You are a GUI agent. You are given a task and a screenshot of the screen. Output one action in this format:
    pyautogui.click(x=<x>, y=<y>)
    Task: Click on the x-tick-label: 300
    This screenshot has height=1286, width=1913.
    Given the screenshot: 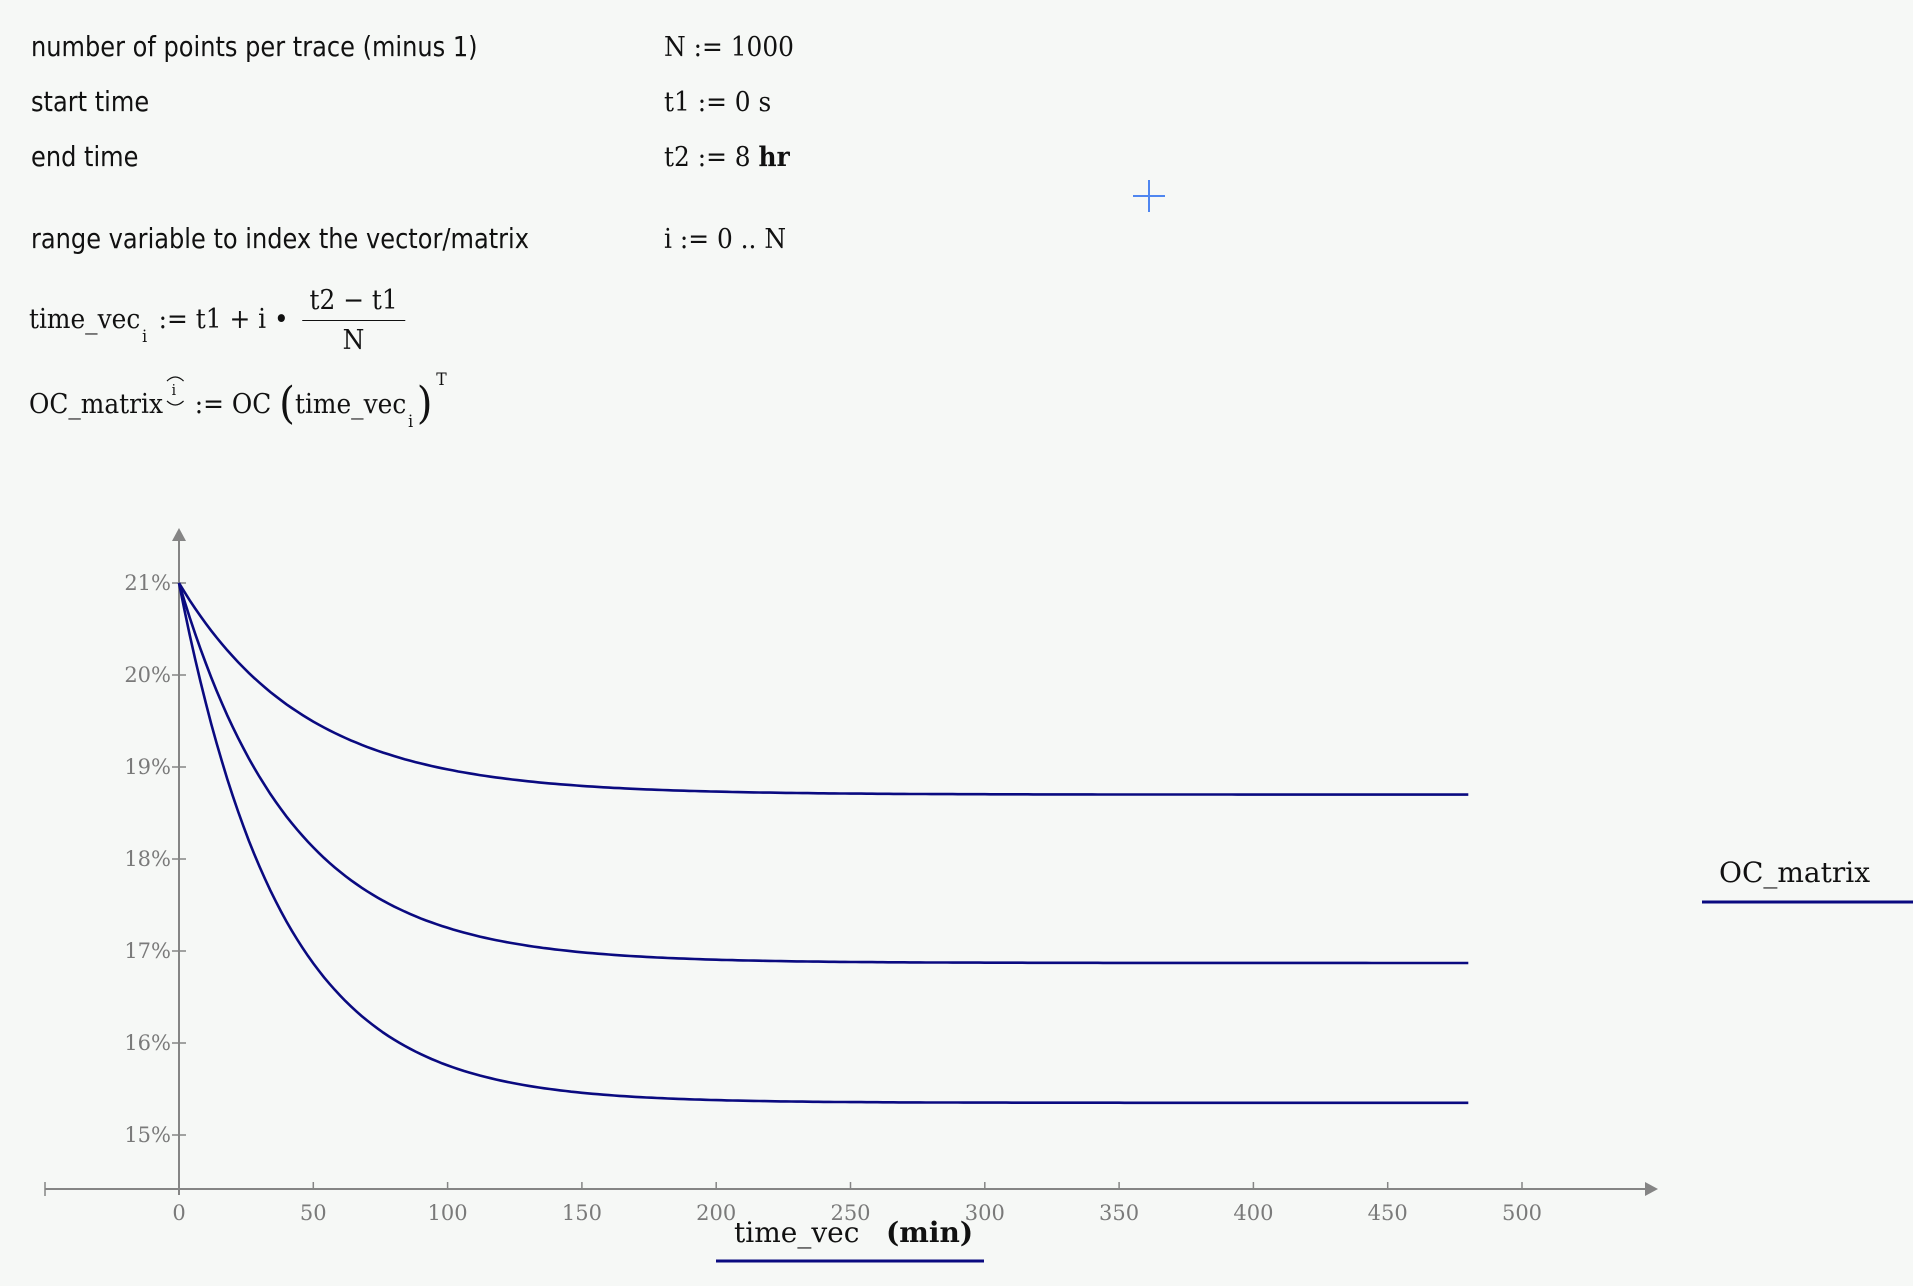 What is the action you would take?
    pyautogui.click(x=985, y=1213)
    